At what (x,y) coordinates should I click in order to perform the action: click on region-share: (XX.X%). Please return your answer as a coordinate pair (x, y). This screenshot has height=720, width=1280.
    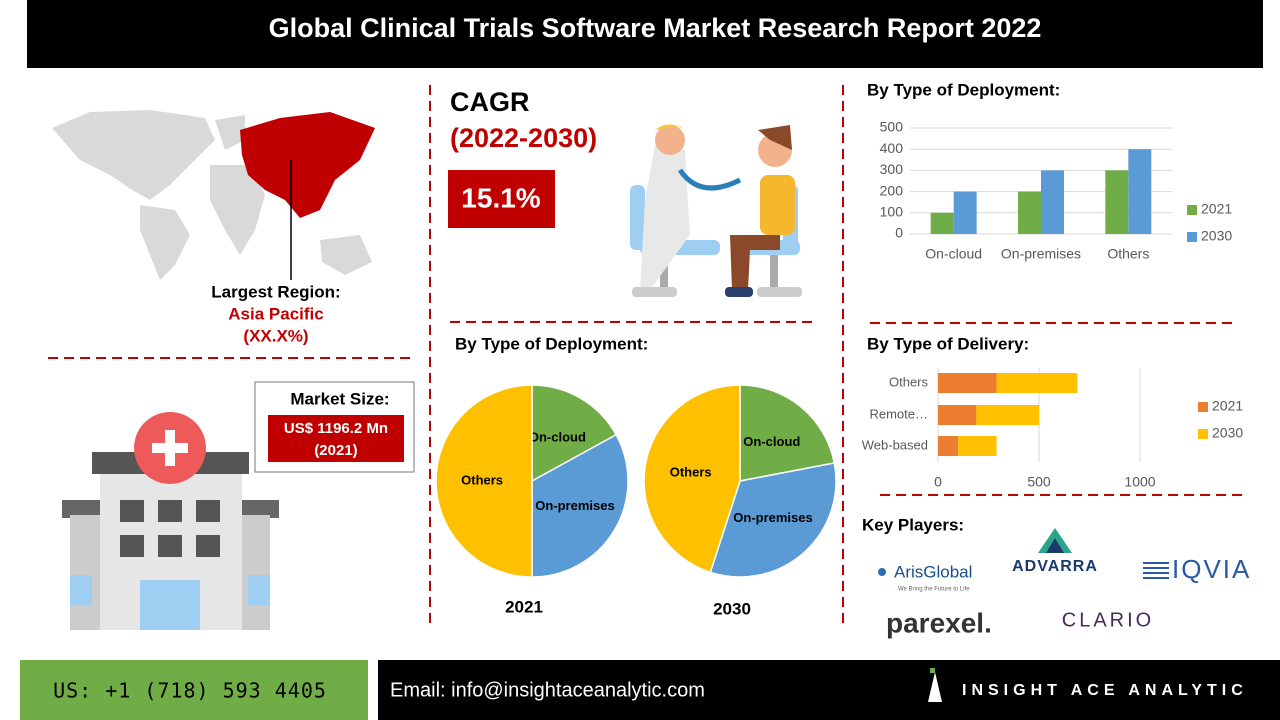
    Looking at the image, I should click on (275, 335).